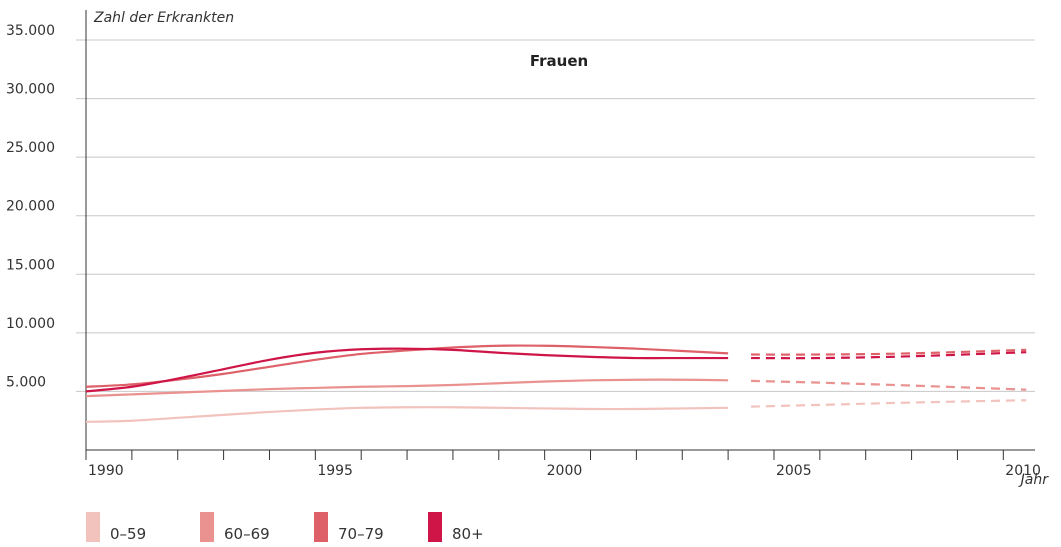  I want to click on legend-item: 0–59, so click(143, 525).